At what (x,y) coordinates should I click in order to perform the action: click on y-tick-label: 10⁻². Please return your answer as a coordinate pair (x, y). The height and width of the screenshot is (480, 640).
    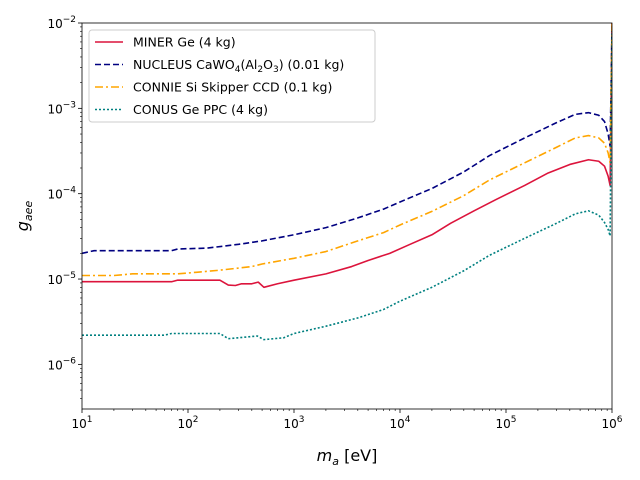
    Looking at the image, I should click on (61, 23).